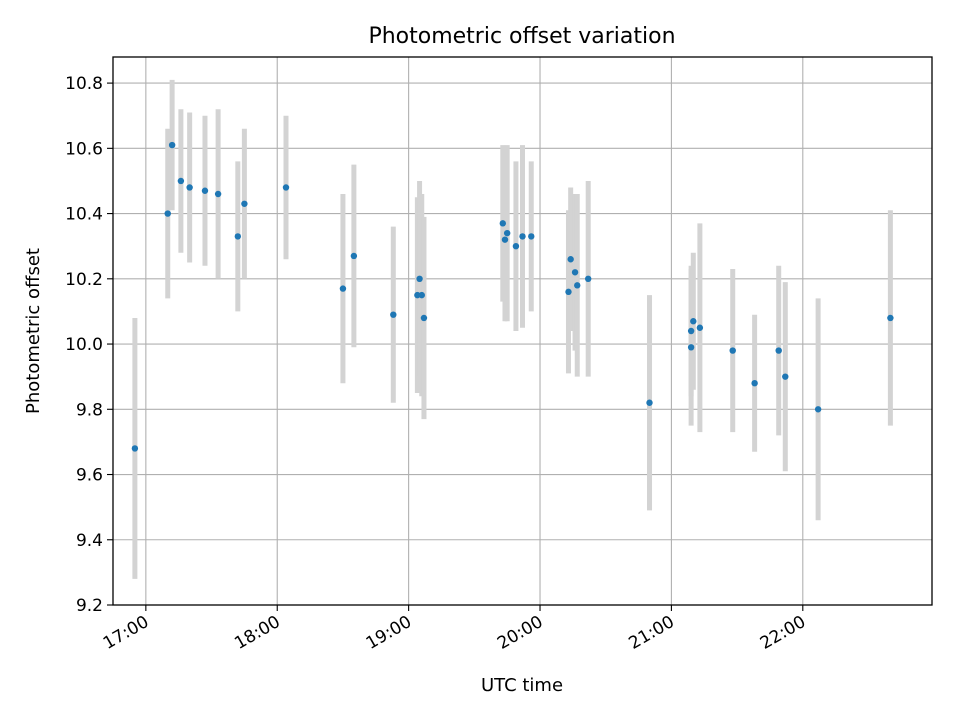 The height and width of the screenshot is (720, 960). I want to click on y-axis-label: Photometric offset, so click(33, 331).